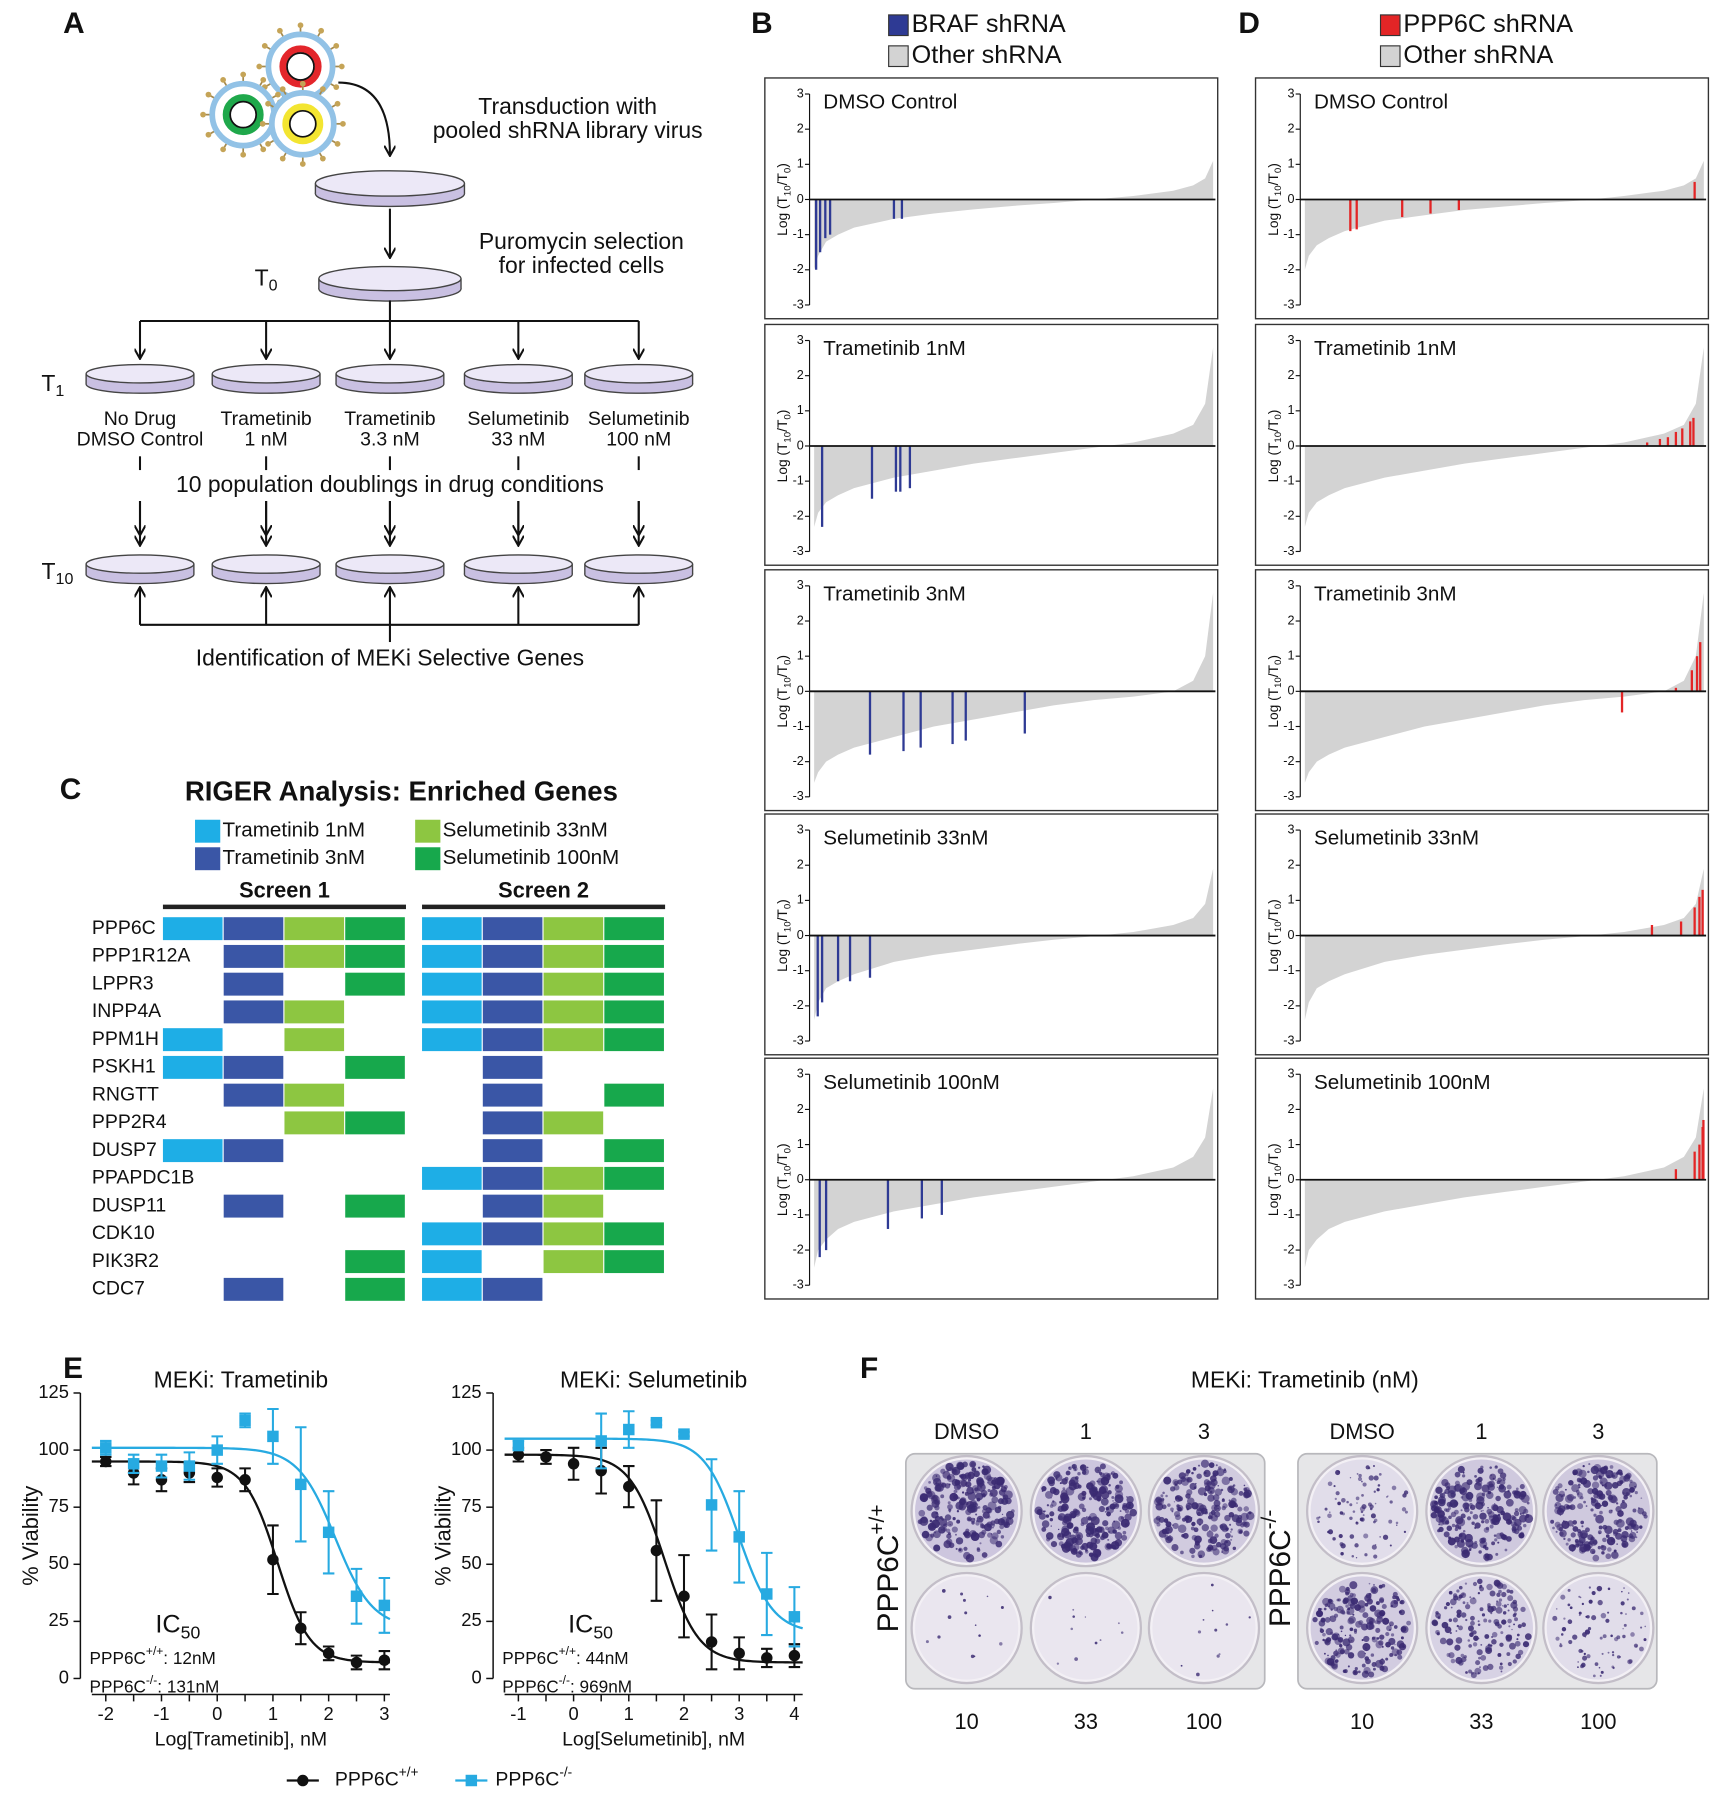 This screenshot has width=1720, height=1800. I want to click on gene-label: LPPR3, so click(123, 983).